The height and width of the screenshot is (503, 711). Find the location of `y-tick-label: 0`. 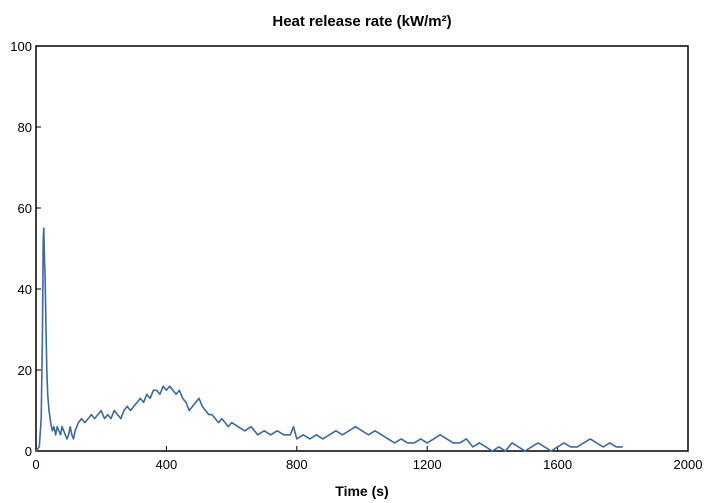

y-tick-label: 0 is located at coordinates (28, 451).